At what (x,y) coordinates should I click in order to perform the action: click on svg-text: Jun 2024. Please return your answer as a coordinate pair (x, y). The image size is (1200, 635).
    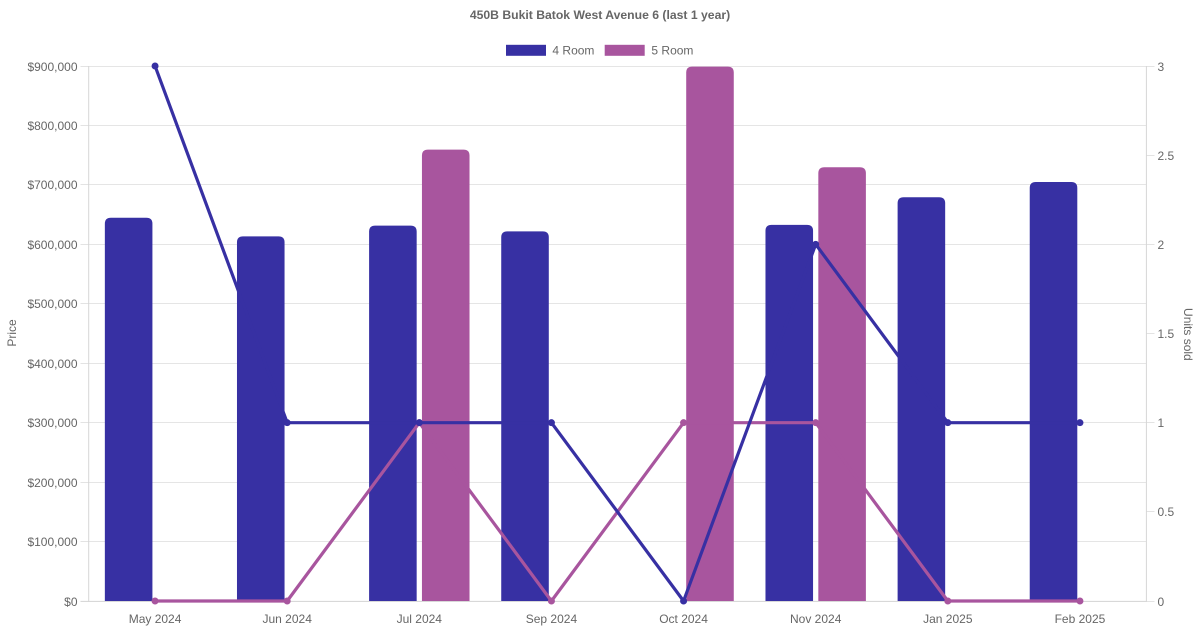
    Looking at the image, I should click on (287, 619).